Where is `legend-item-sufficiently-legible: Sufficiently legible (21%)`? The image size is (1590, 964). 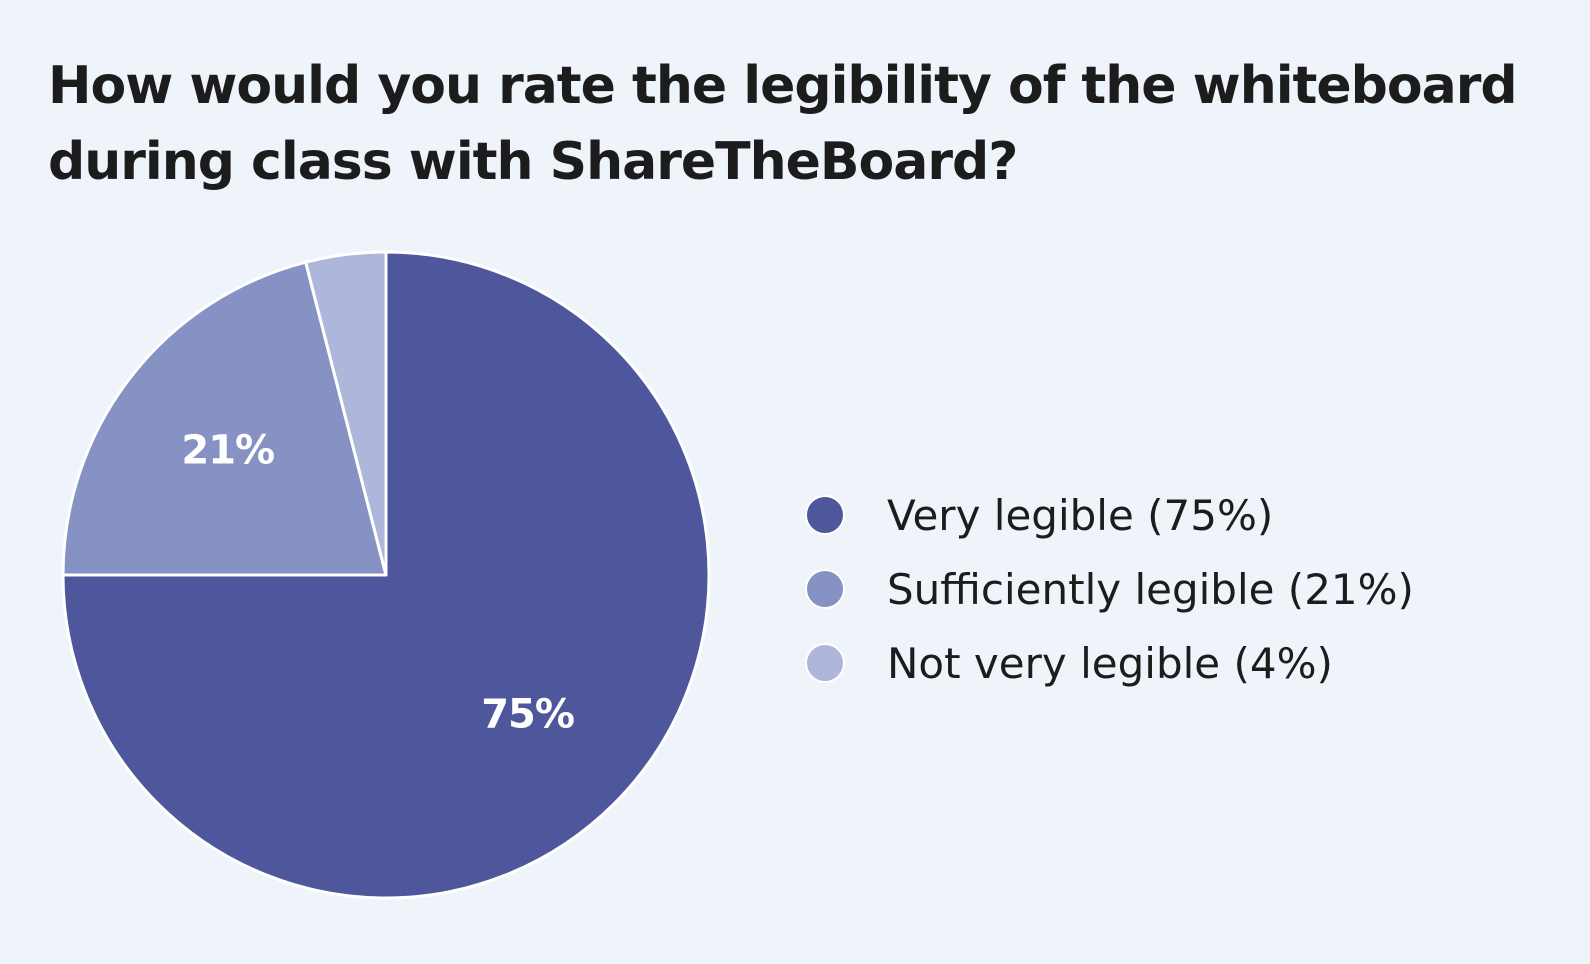
legend-item-sufficiently-legible: Sufficiently legible (21%) is located at coordinates (1109, 589).